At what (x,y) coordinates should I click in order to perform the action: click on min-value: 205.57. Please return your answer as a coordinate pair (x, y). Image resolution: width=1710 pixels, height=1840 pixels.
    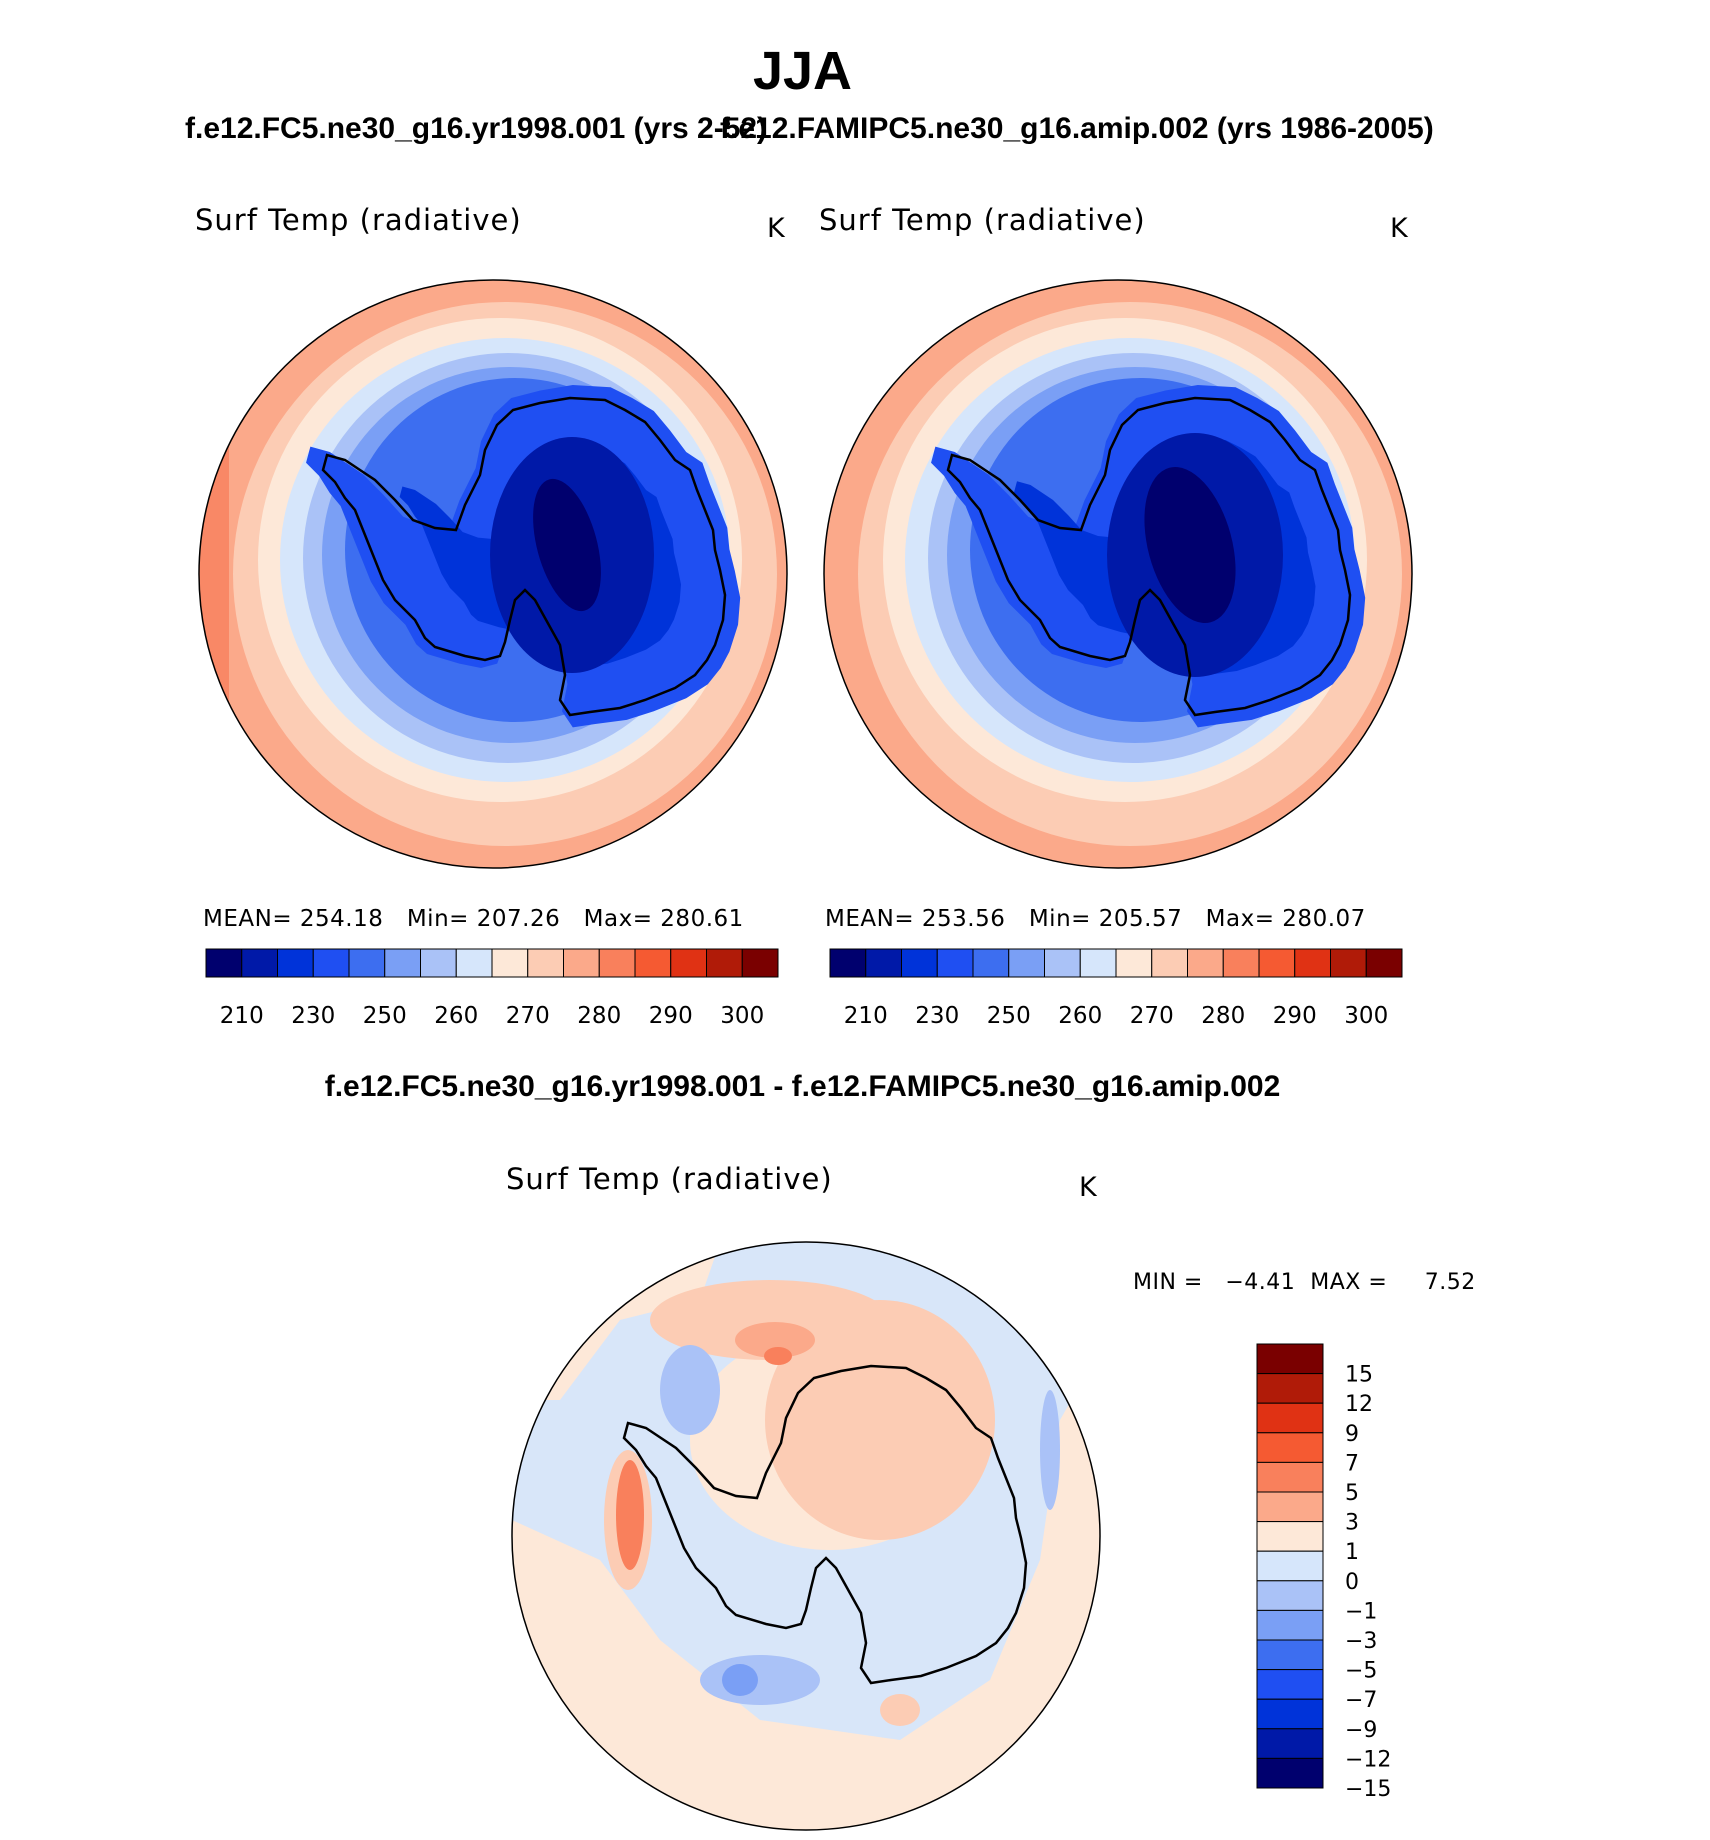
    Looking at the image, I should click on (1140, 919).